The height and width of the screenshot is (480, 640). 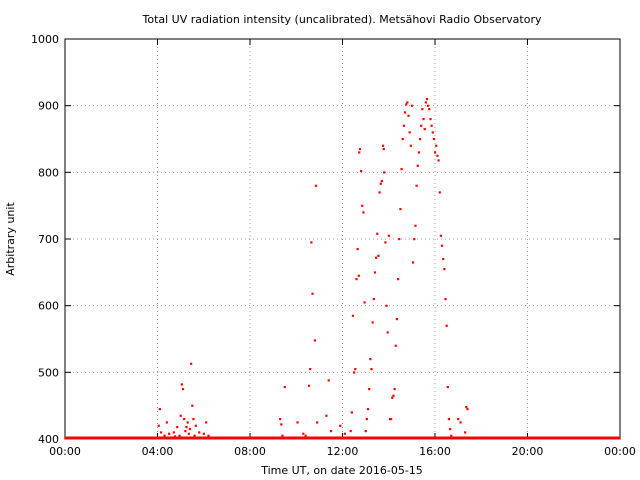 I want to click on y-tick-label: 600, so click(x=48, y=306).